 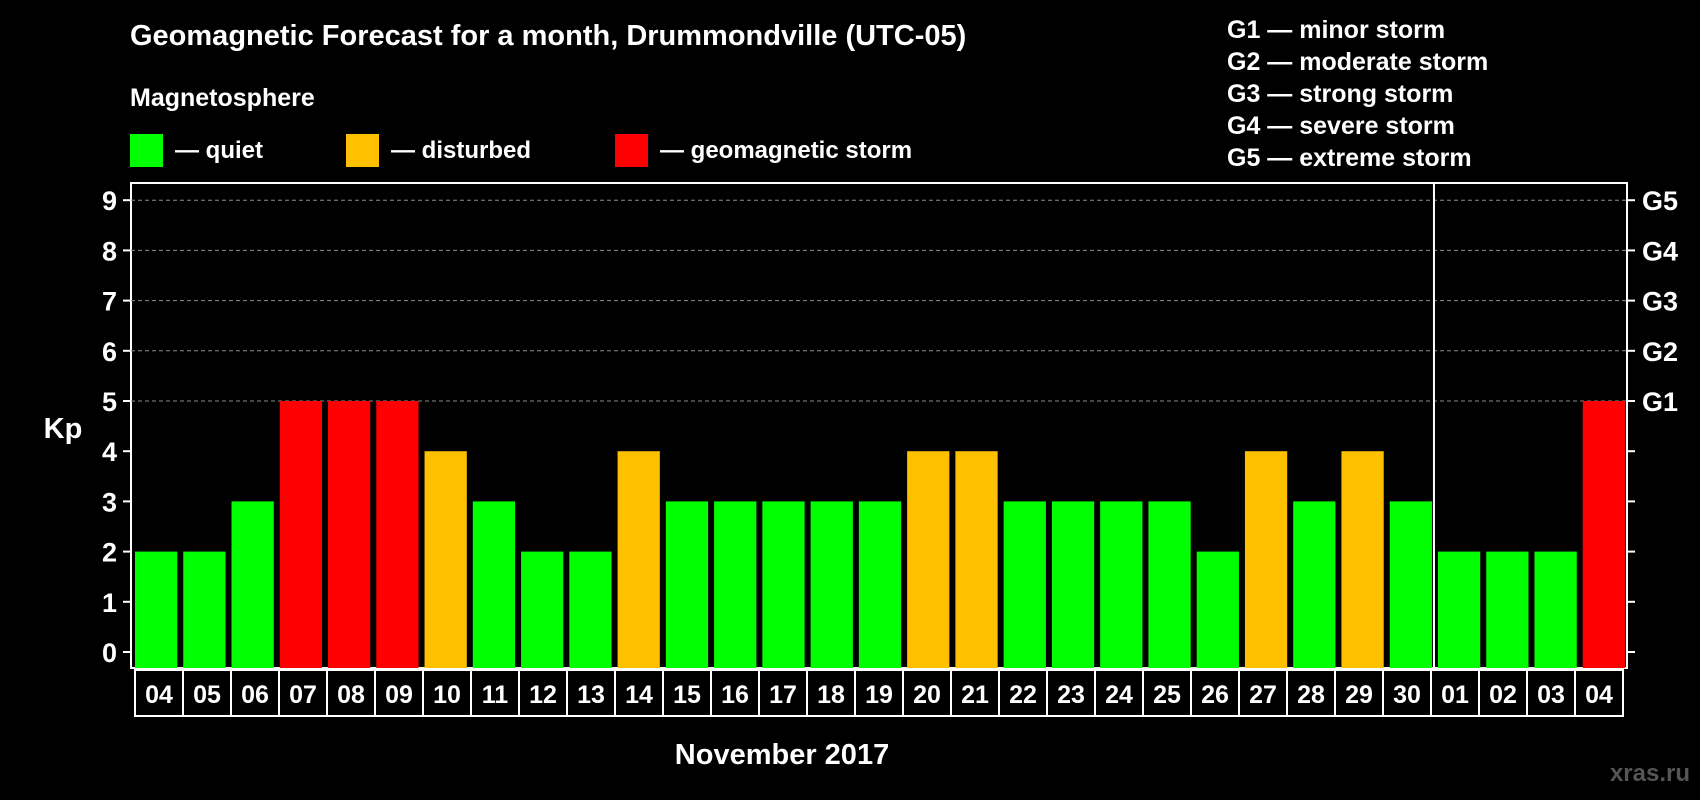 I want to click on storm-scale-g2: G2 — moderate storm, so click(x=1358, y=62).